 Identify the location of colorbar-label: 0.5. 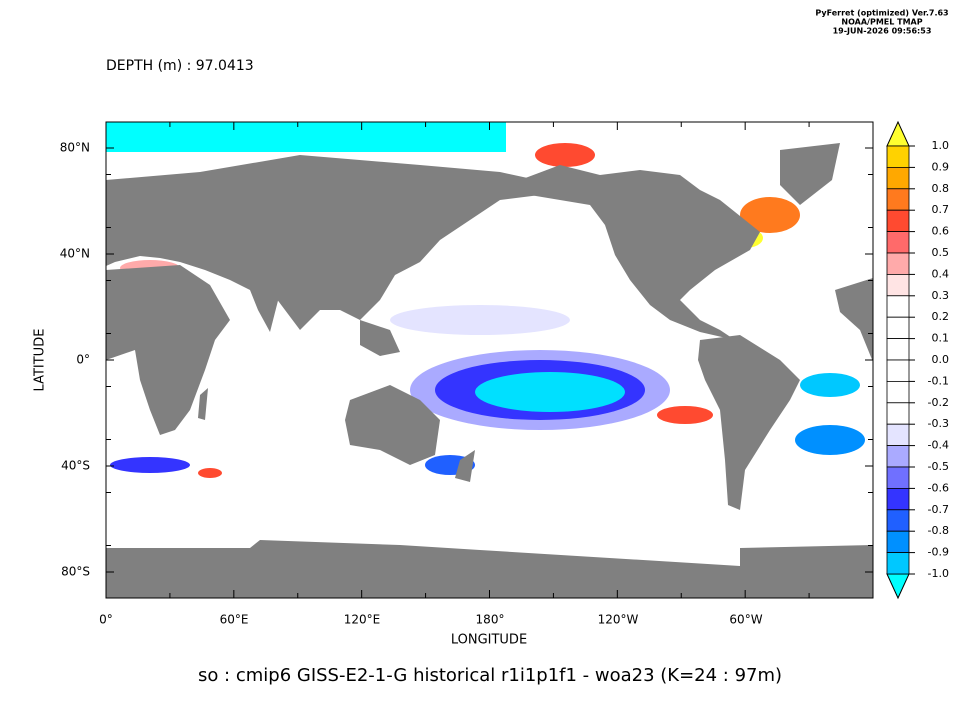
(941, 252).